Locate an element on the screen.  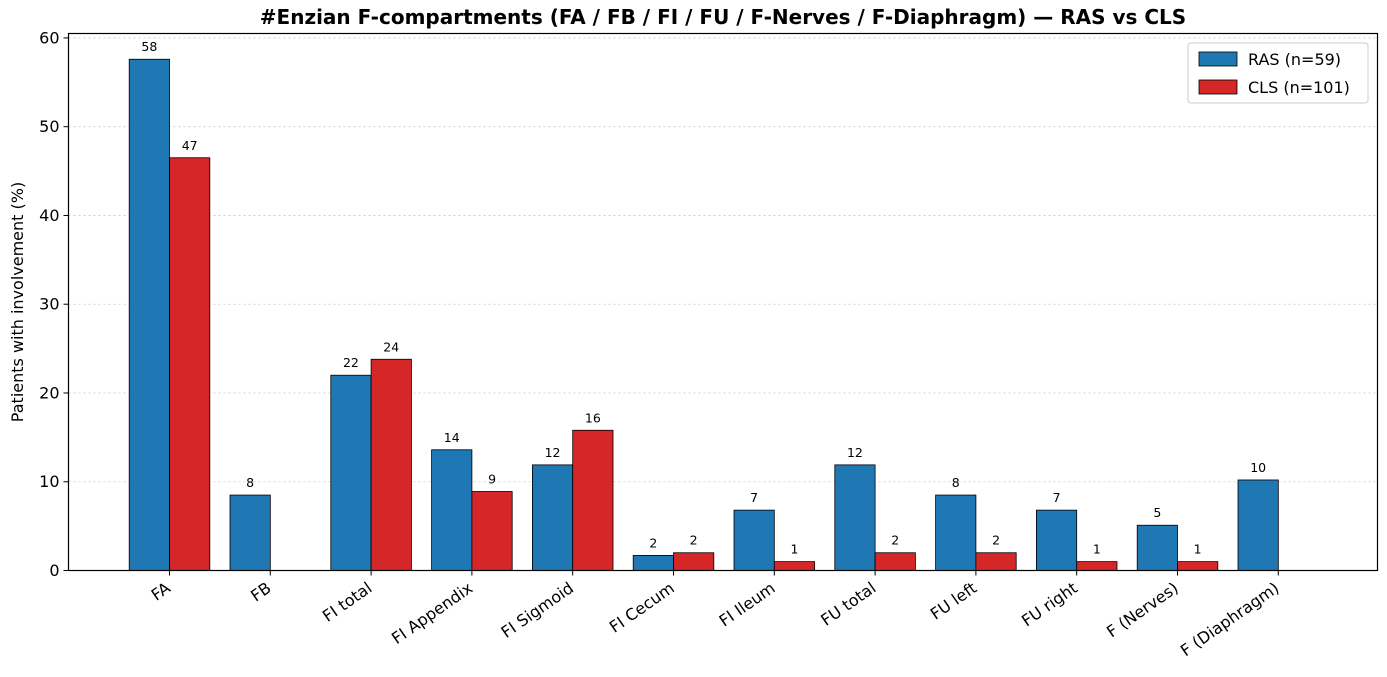
x-tick-label: F (Nerves) is located at coordinates (1142, 609).